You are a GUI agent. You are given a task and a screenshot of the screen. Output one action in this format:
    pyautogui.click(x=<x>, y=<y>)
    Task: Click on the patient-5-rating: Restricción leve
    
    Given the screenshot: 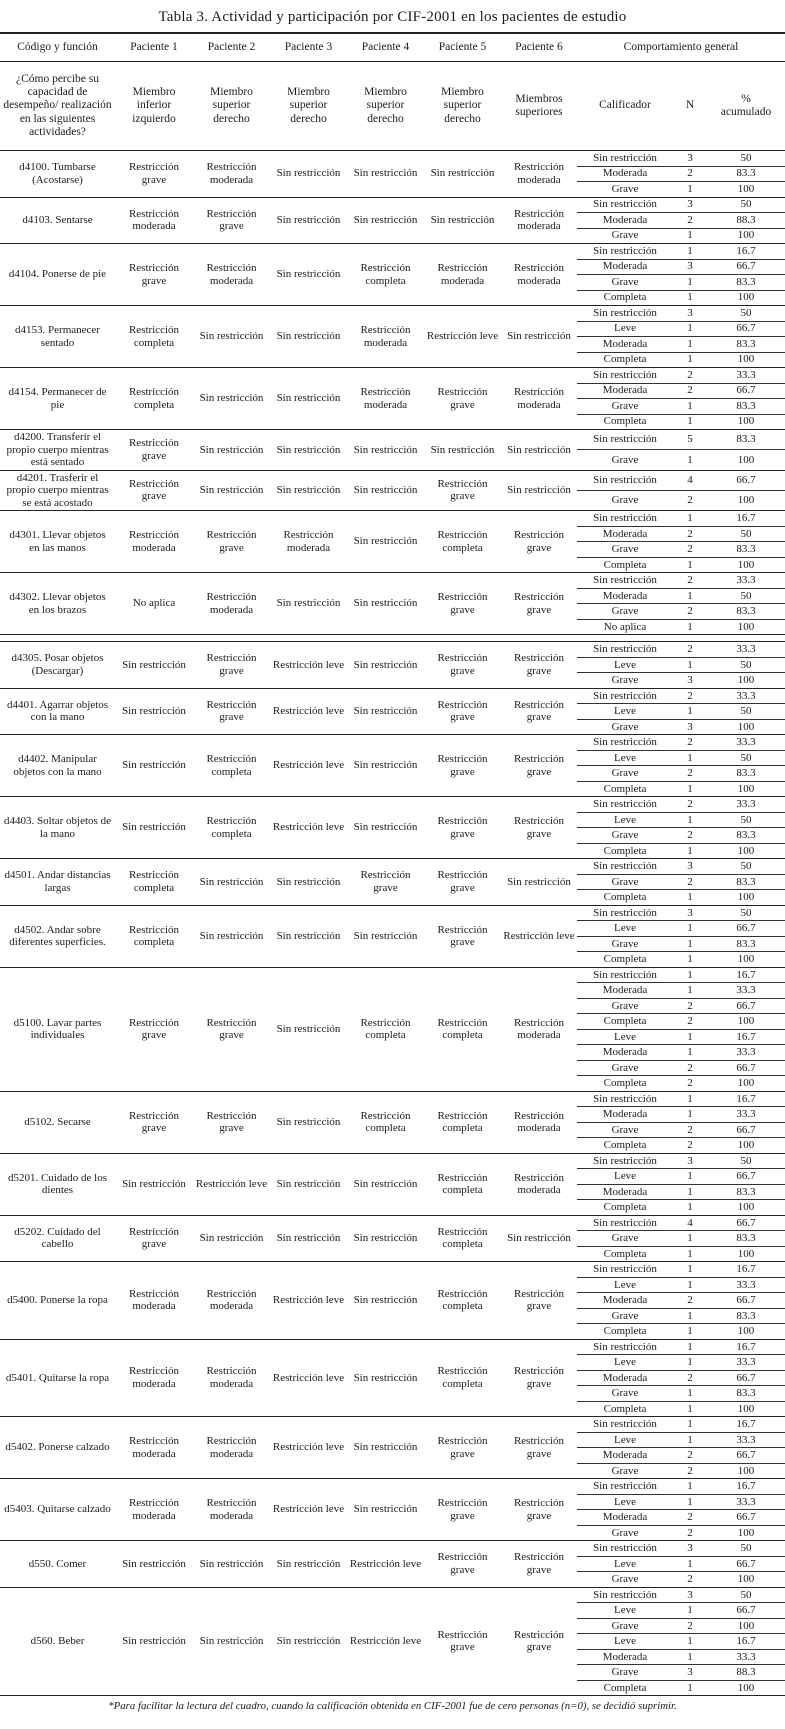 What is the action you would take?
    pyautogui.click(x=462, y=336)
    